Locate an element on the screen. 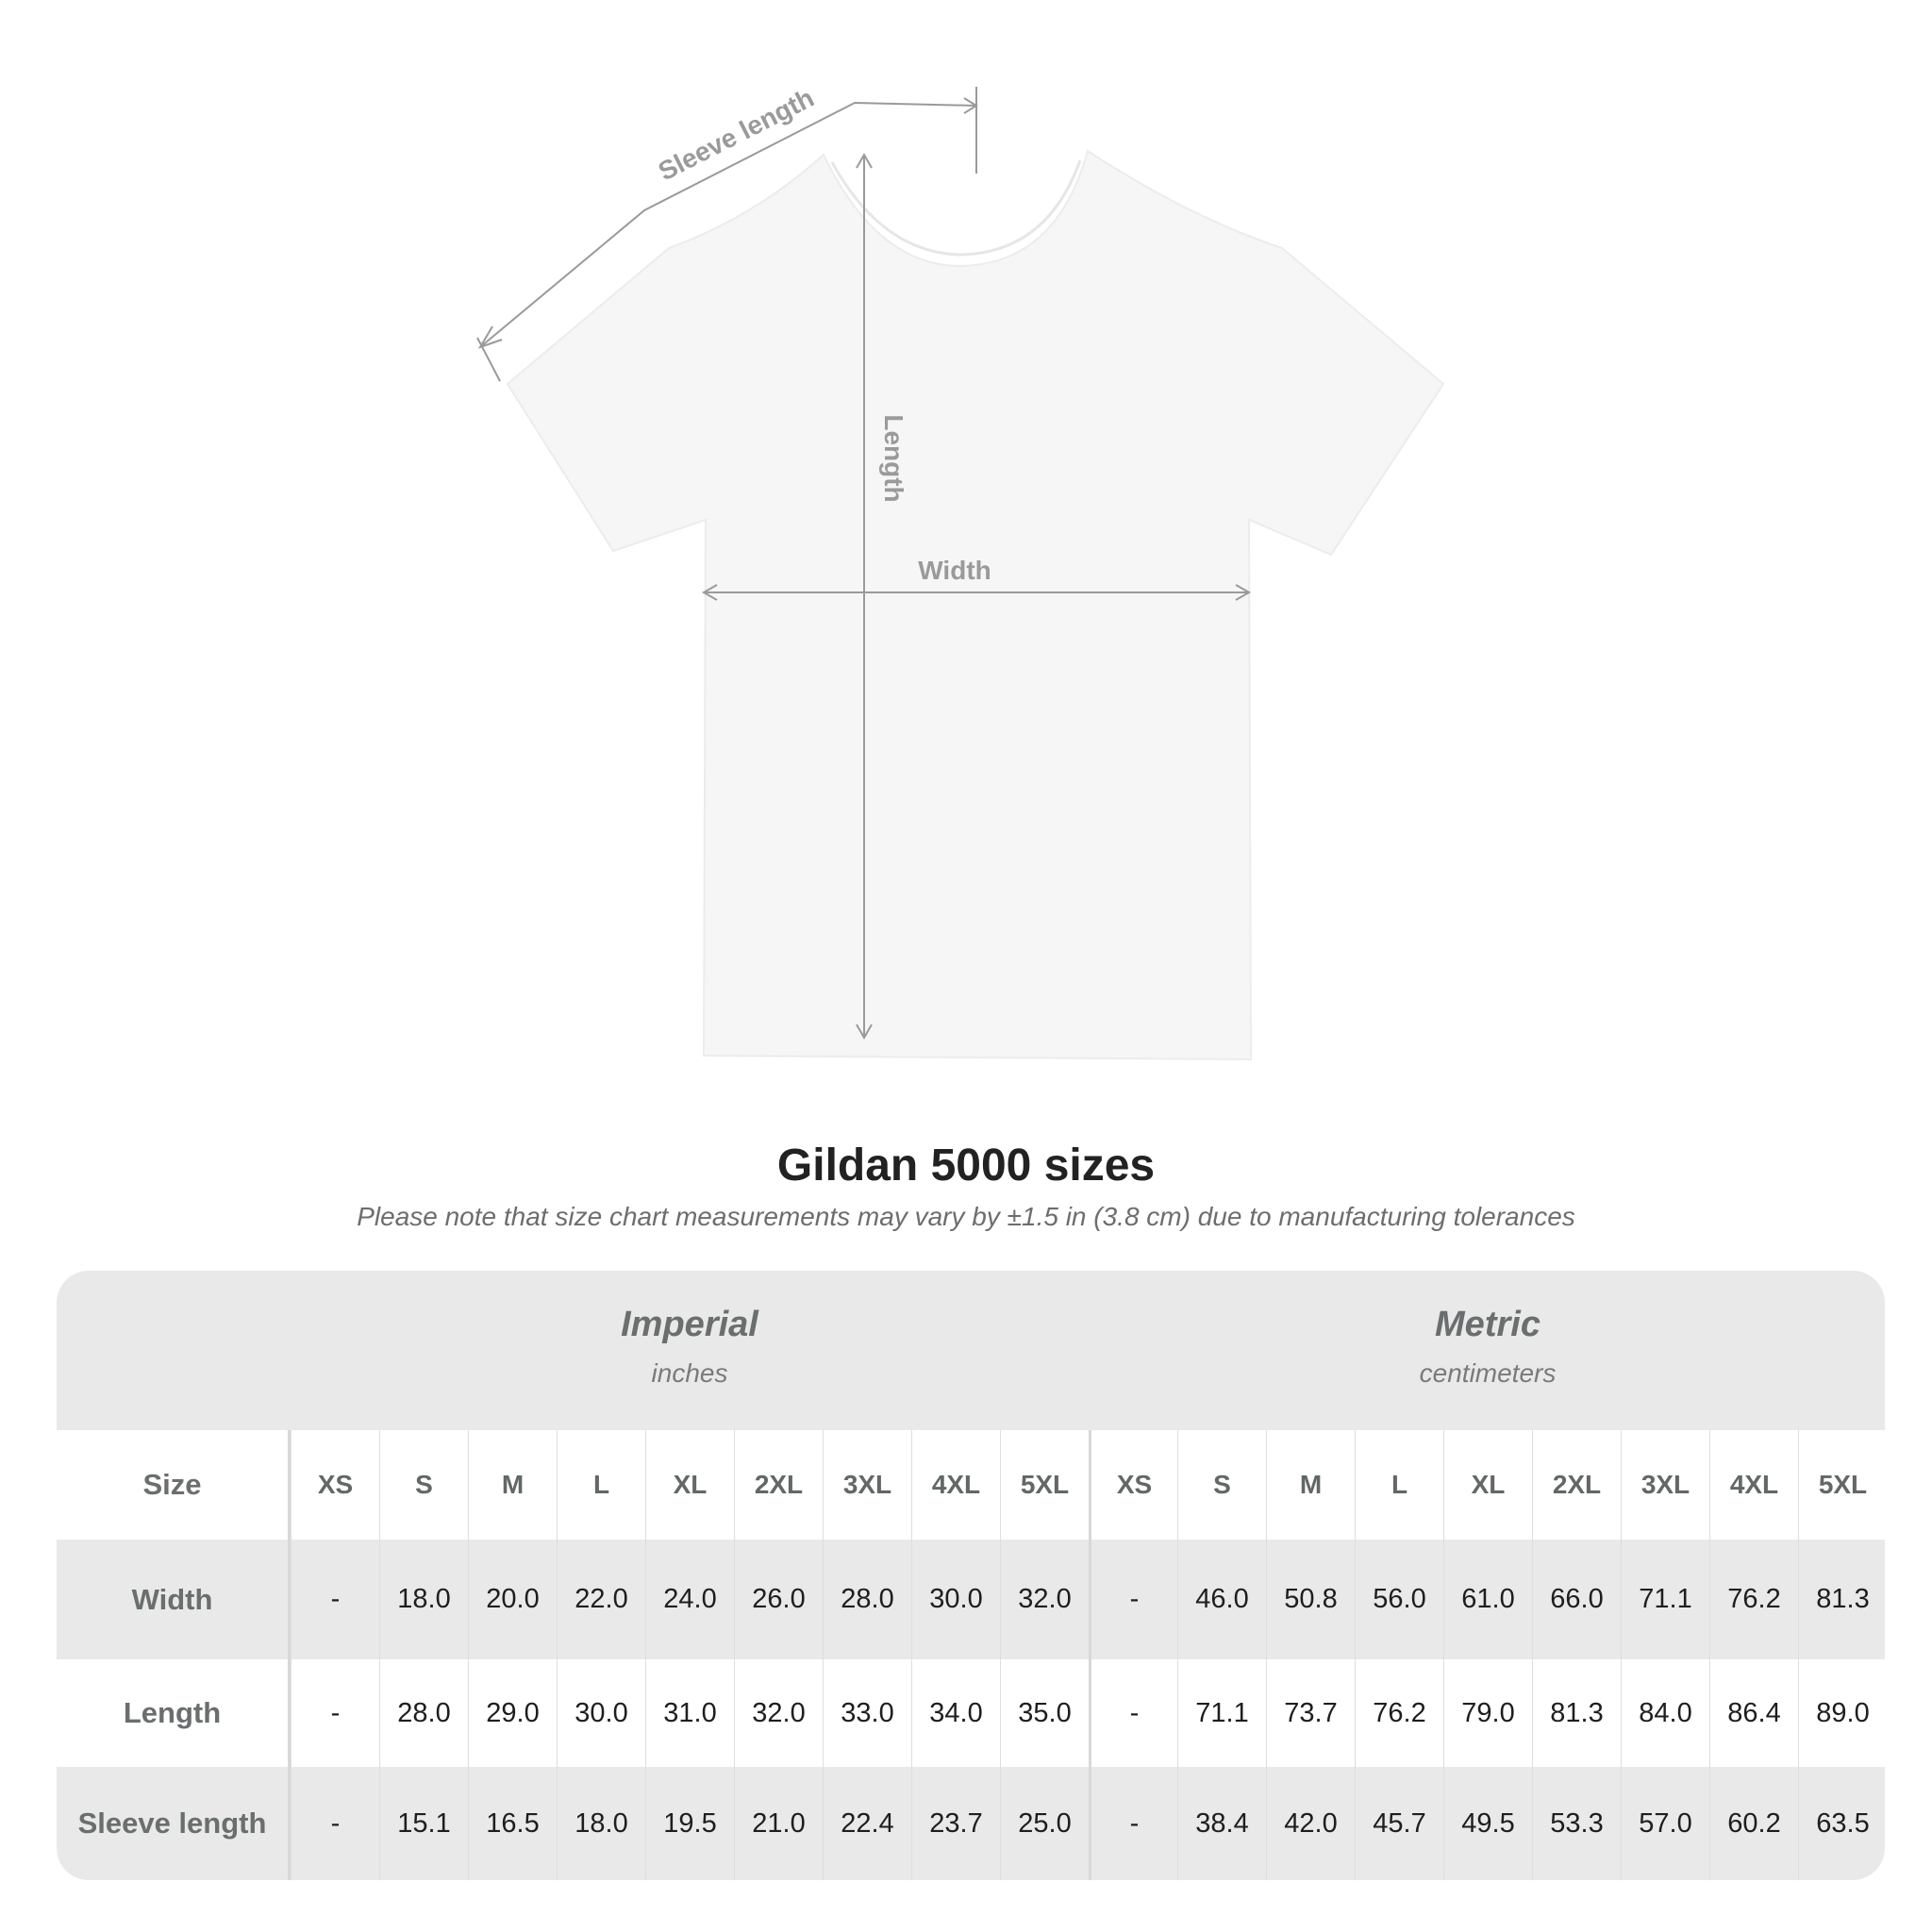  imperial-header: Imperial inches is located at coordinates (690, 1351).